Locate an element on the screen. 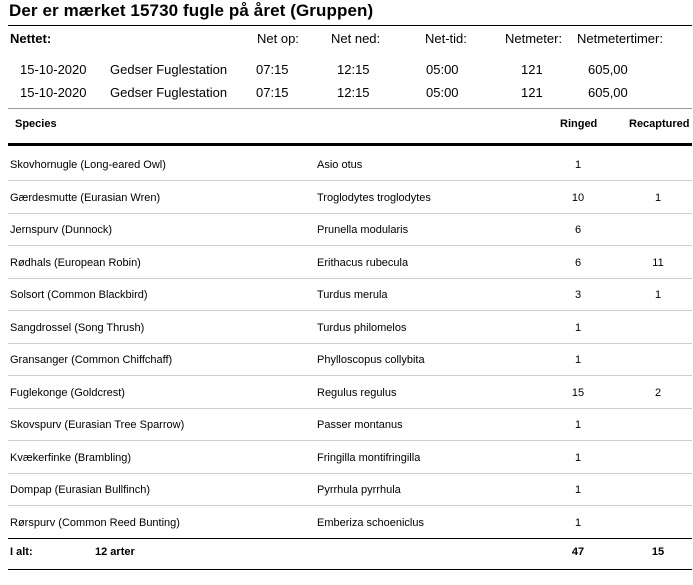 The width and height of the screenshot is (693, 585). species-latin: Phylloscopus collybita is located at coordinates (371, 360).